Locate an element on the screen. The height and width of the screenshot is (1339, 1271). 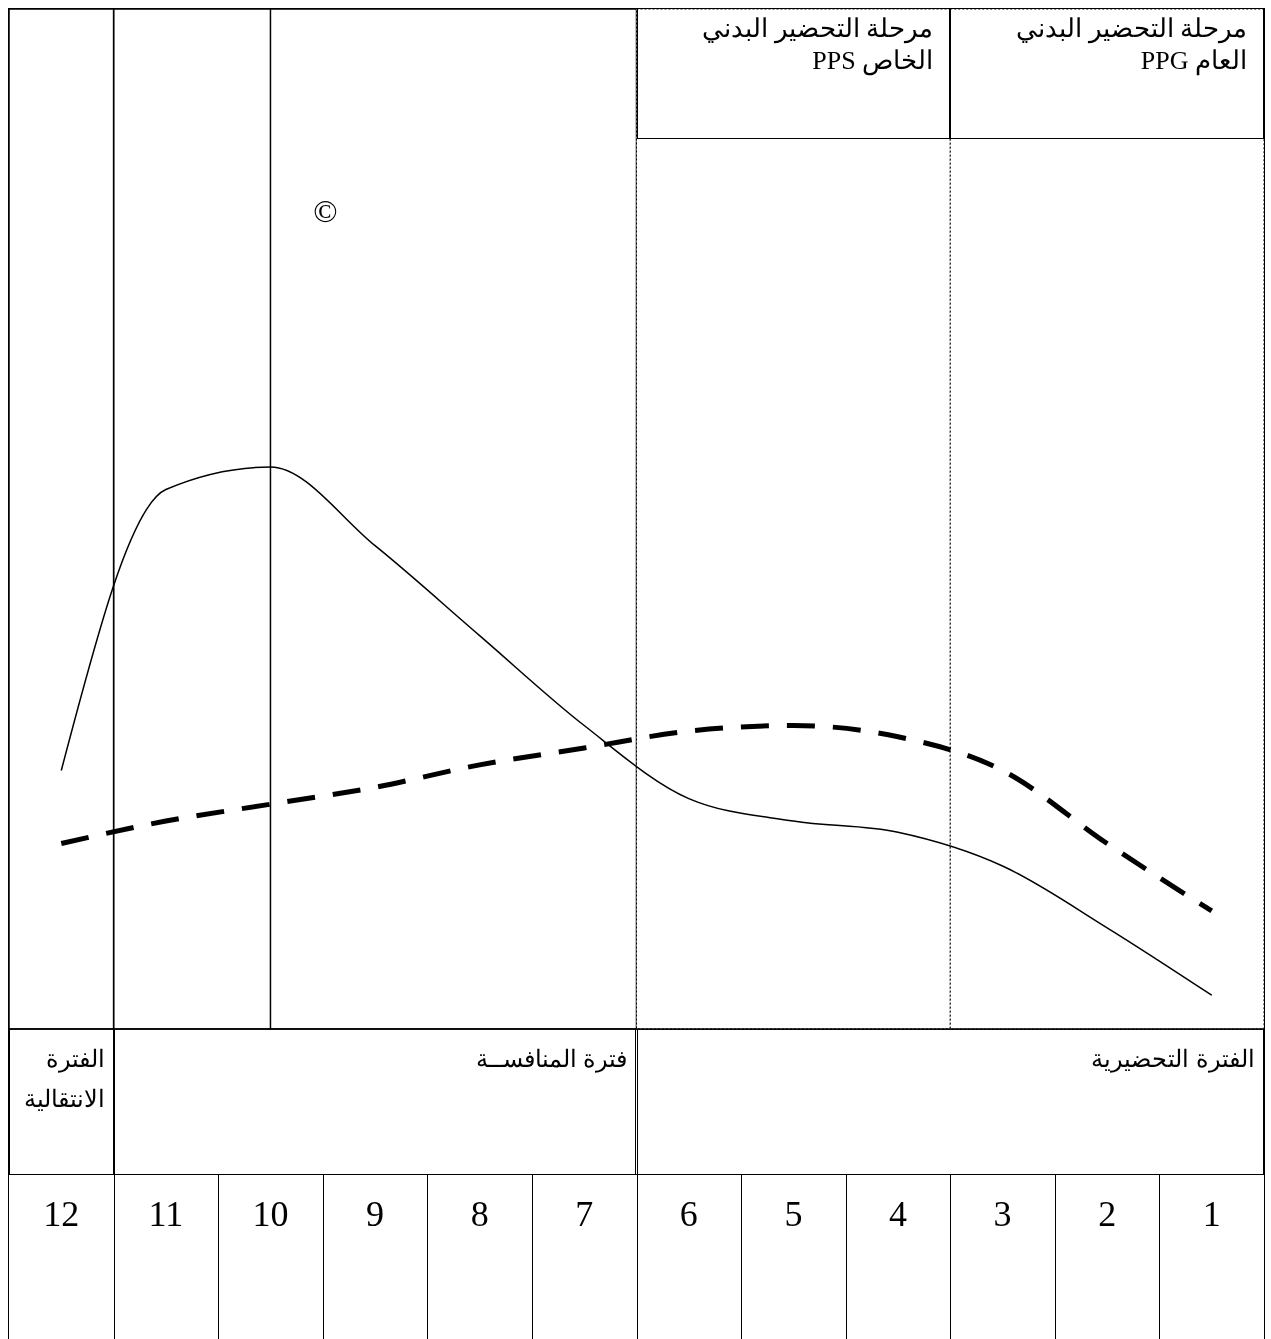
band-label: مرحلة التحضير البدني العام PPG is located at coordinates (1107, 74).